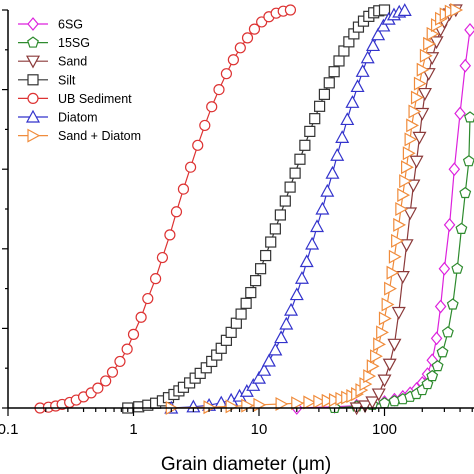  What do you see at coordinates (79, 135) in the screenshot?
I see `legend-item-sand-diatom: Sand + Diatom` at bounding box center [79, 135].